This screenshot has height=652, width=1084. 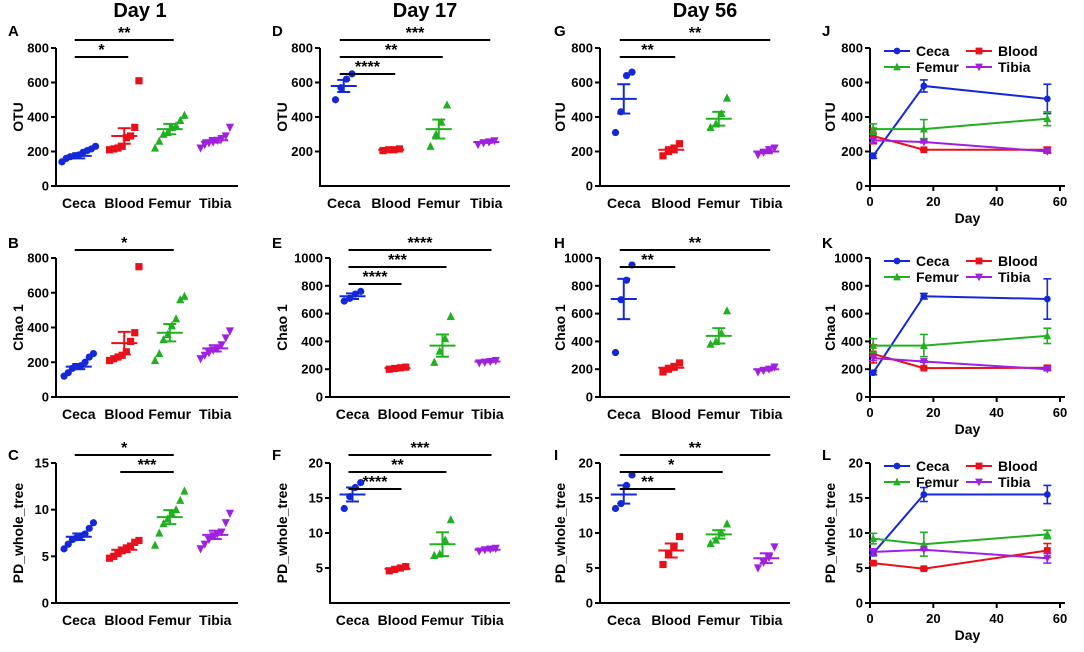 What do you see at coordinates (589, 568) in the screenshot?
I see `y-tick-label: 5` at bounding box center [589, 568].